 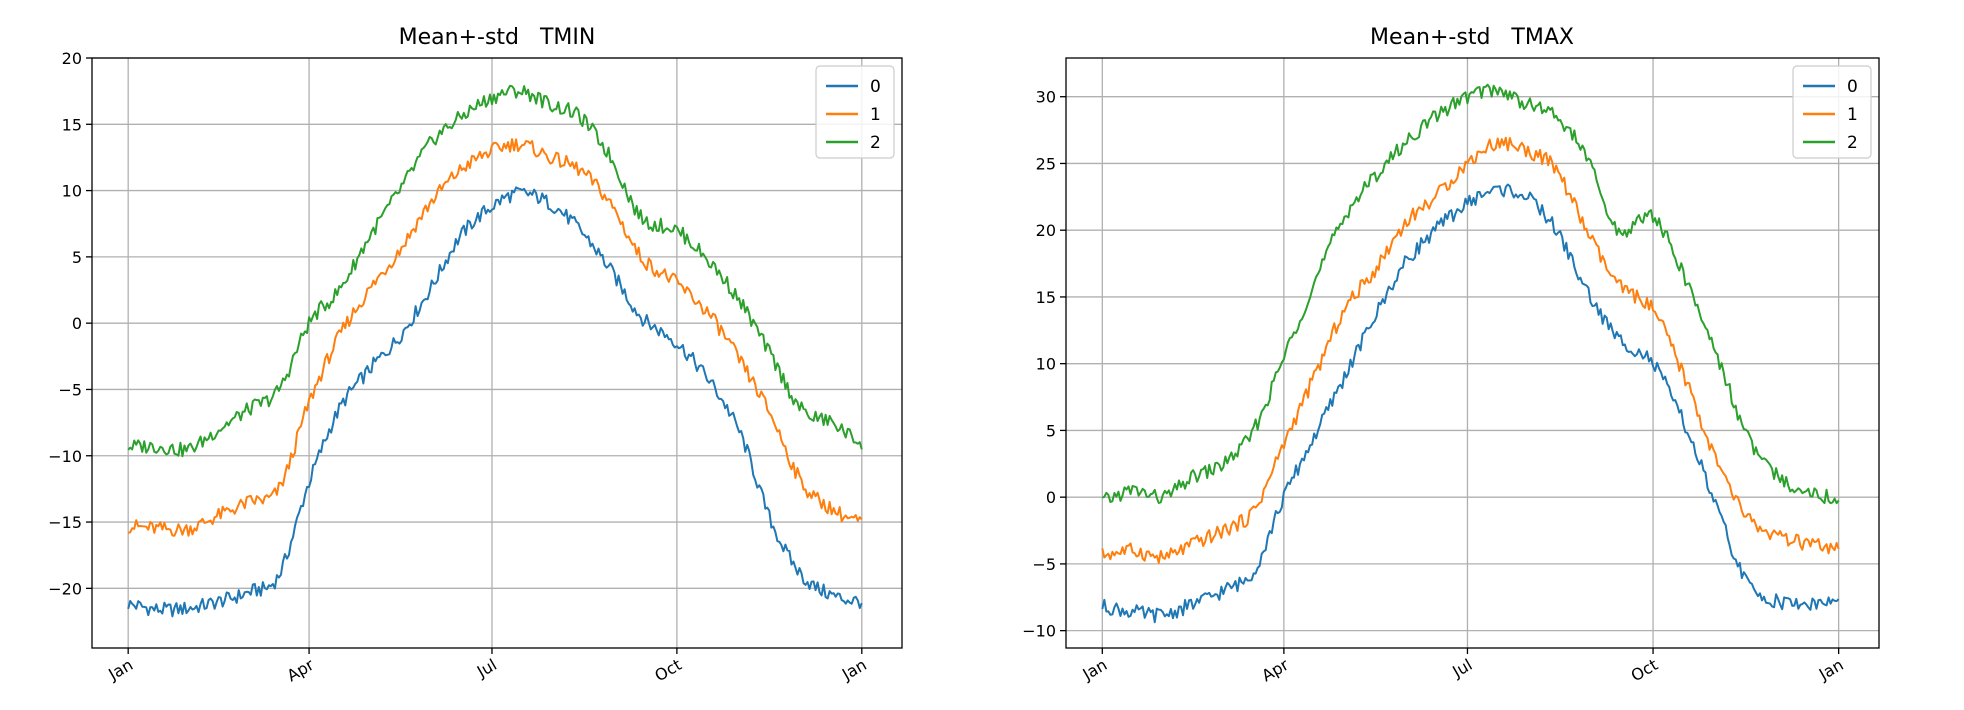 I want to click on y-tick-label: 25, so click(x=1046, y=163).